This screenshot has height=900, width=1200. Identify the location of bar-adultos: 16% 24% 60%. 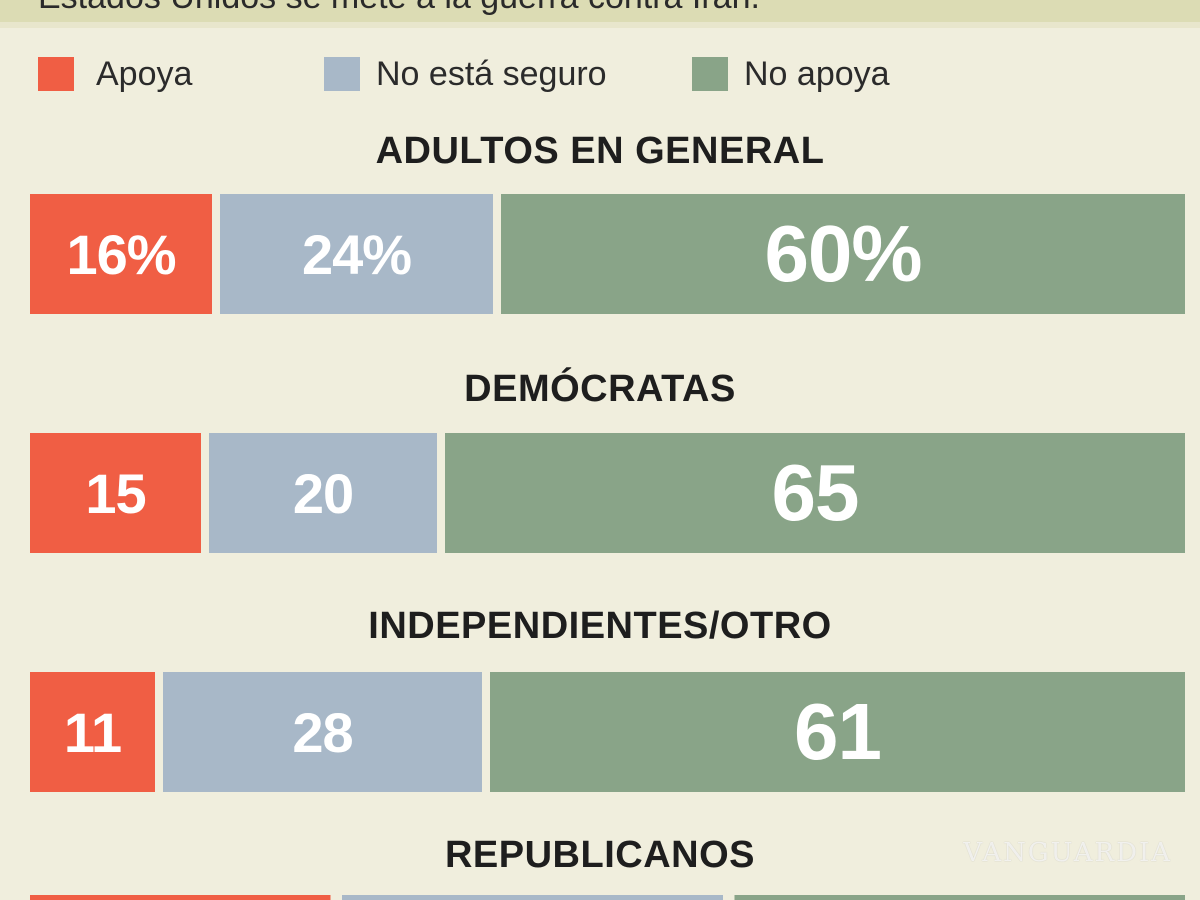
(607, 254).